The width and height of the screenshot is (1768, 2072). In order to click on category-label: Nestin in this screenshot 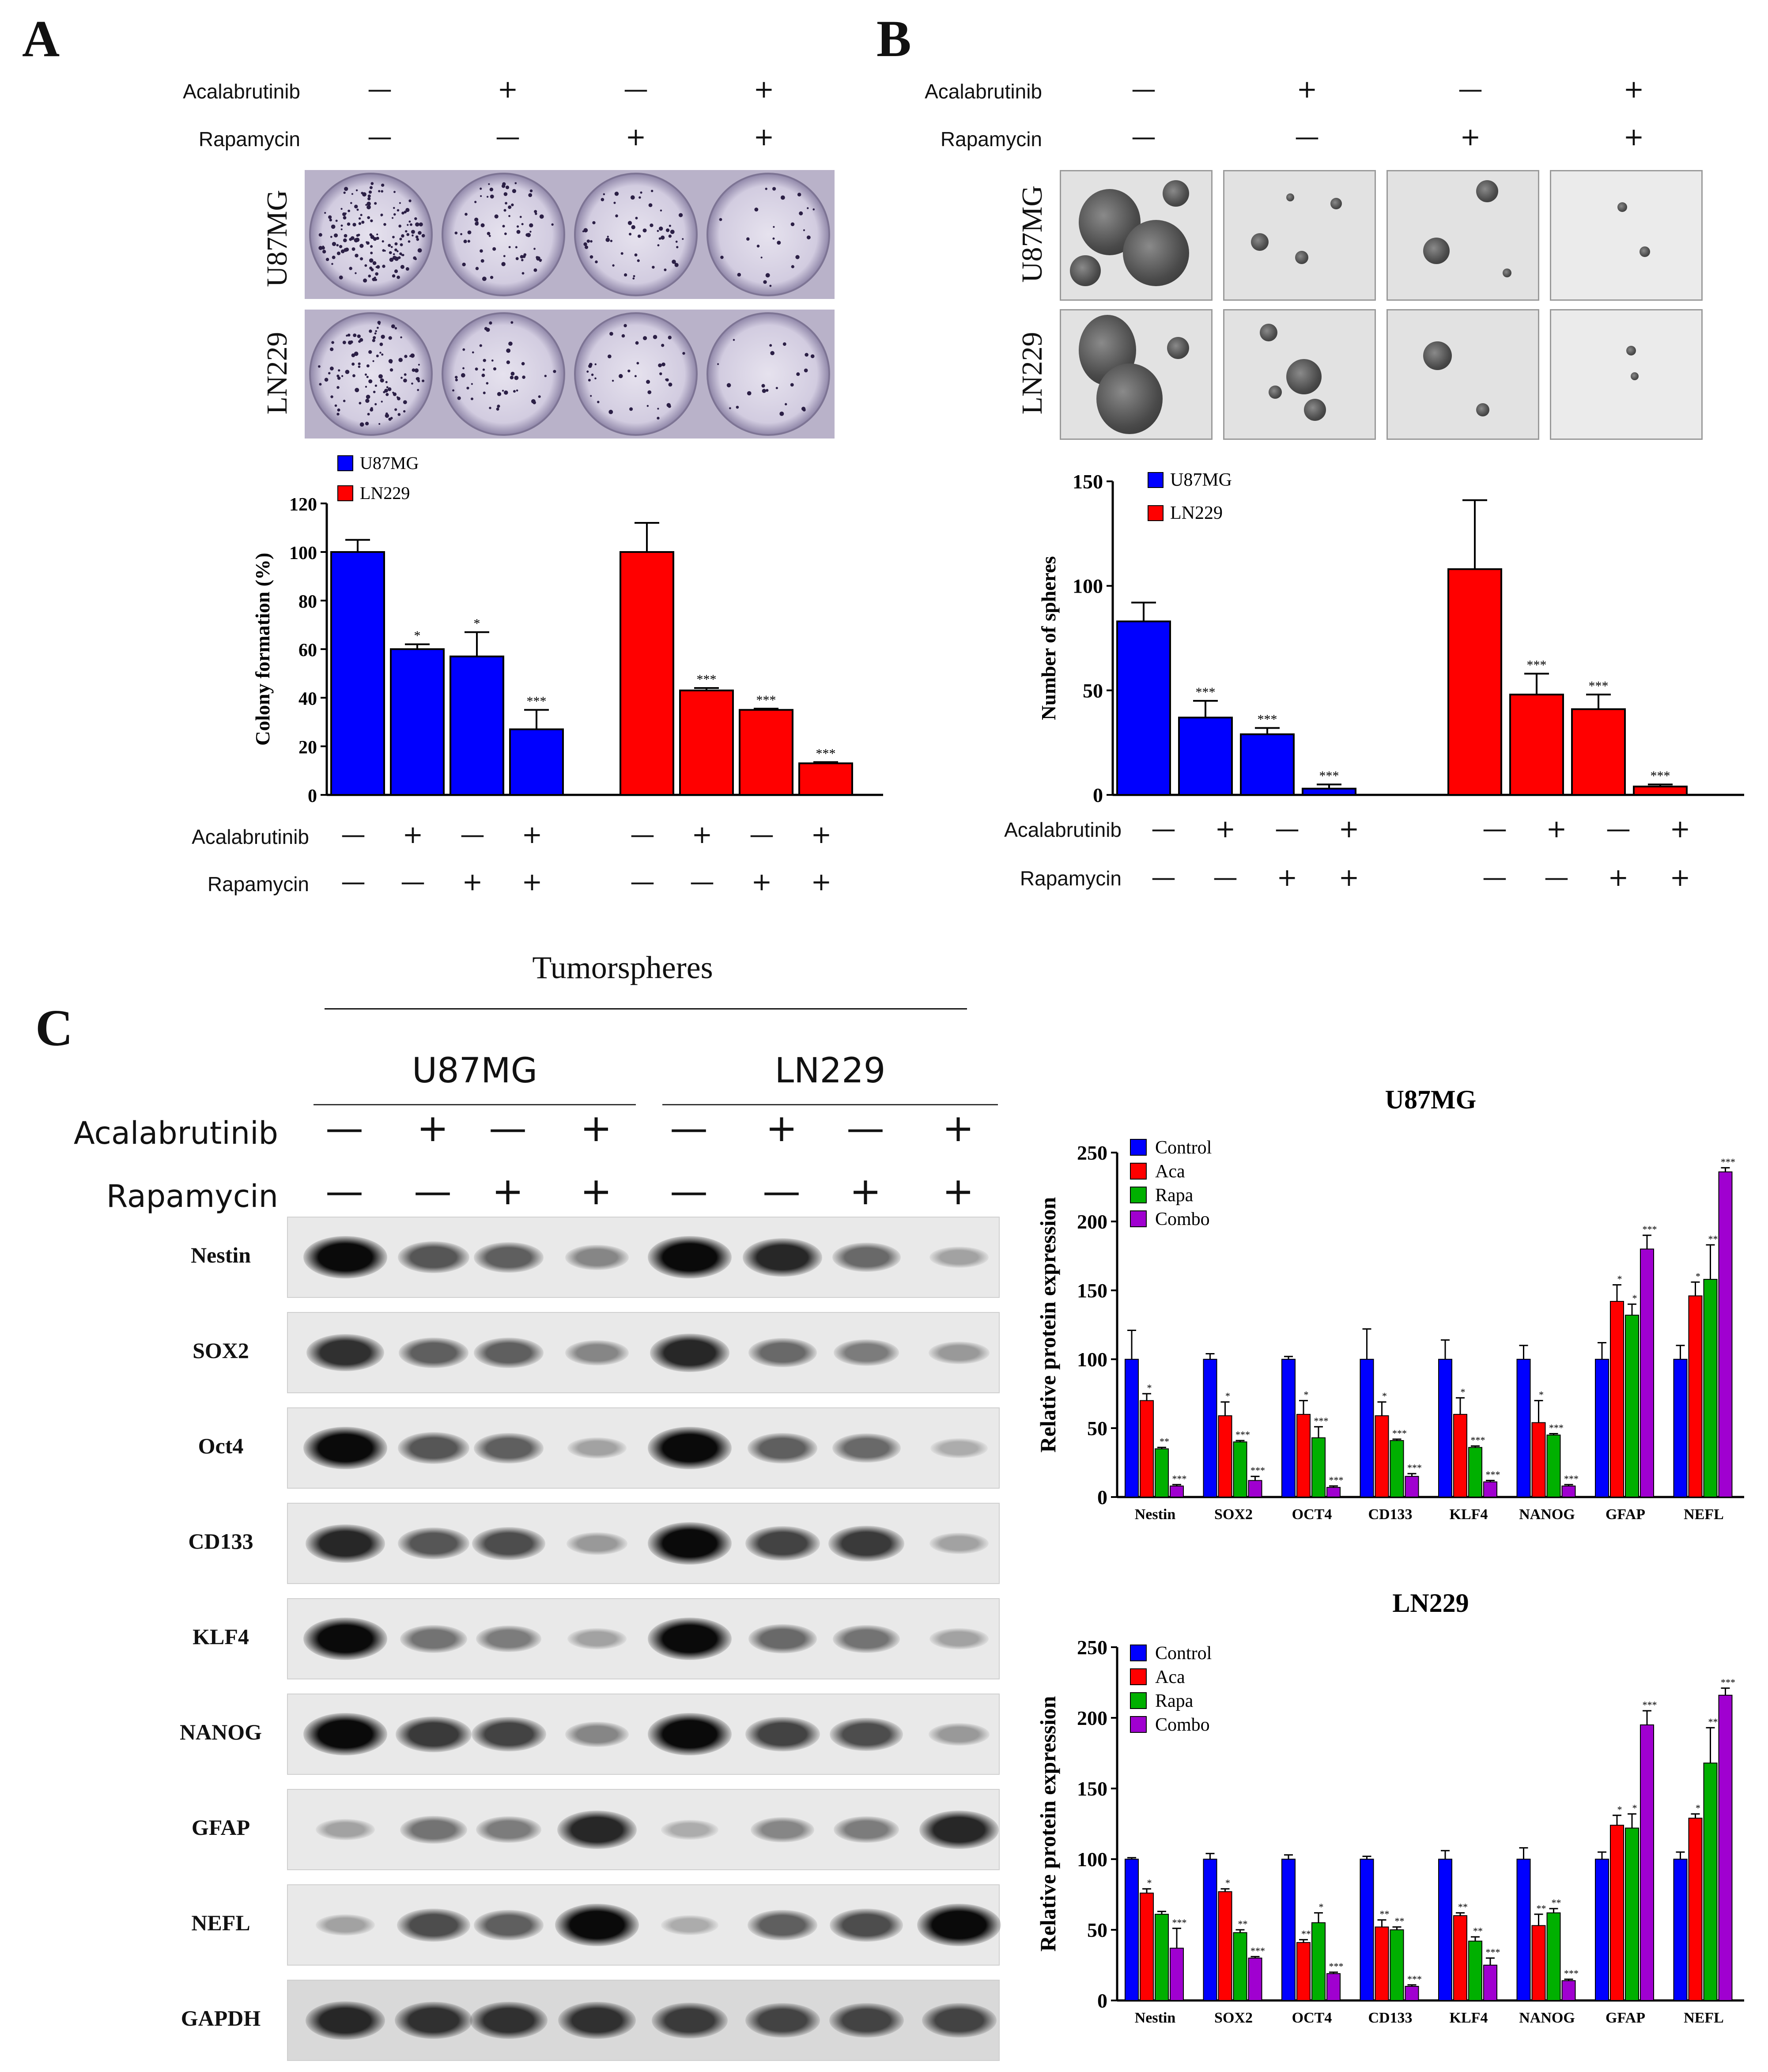, I will do `click(1155, 2018)`.